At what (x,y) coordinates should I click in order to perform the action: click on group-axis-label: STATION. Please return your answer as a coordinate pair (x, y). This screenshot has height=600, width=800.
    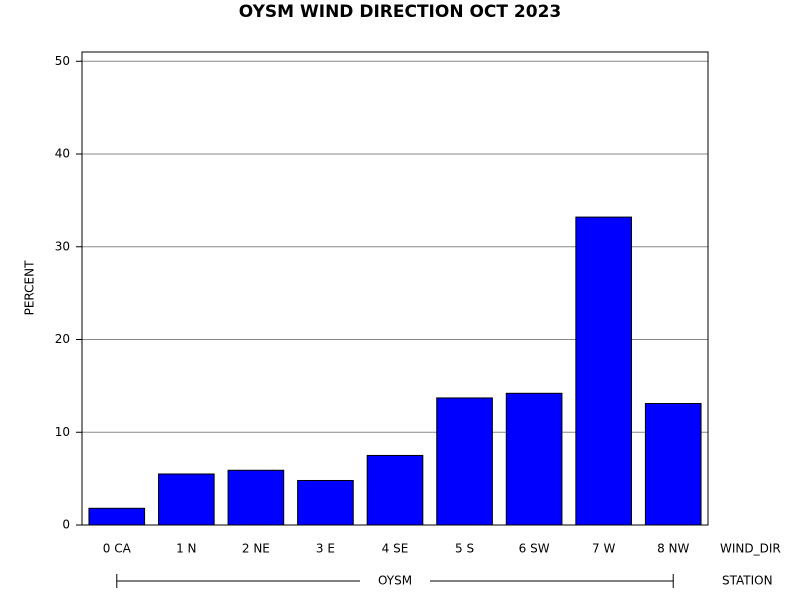
    Looking at the image, I should click on (747, 581).